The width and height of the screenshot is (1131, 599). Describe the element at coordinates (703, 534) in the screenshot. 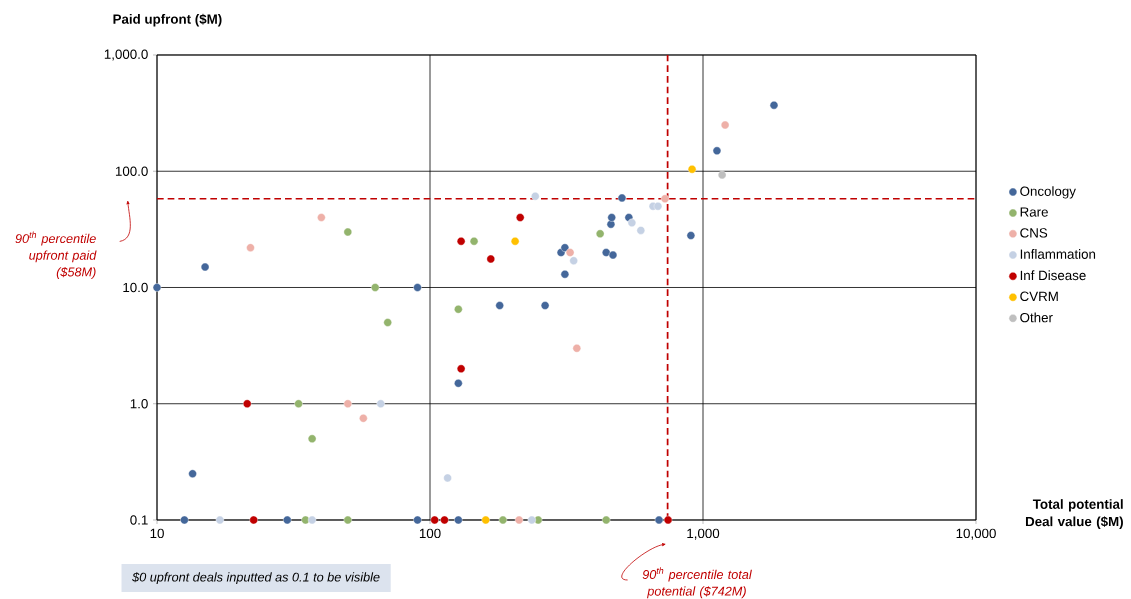

I see `x-tick-label: 1,000` at that location.